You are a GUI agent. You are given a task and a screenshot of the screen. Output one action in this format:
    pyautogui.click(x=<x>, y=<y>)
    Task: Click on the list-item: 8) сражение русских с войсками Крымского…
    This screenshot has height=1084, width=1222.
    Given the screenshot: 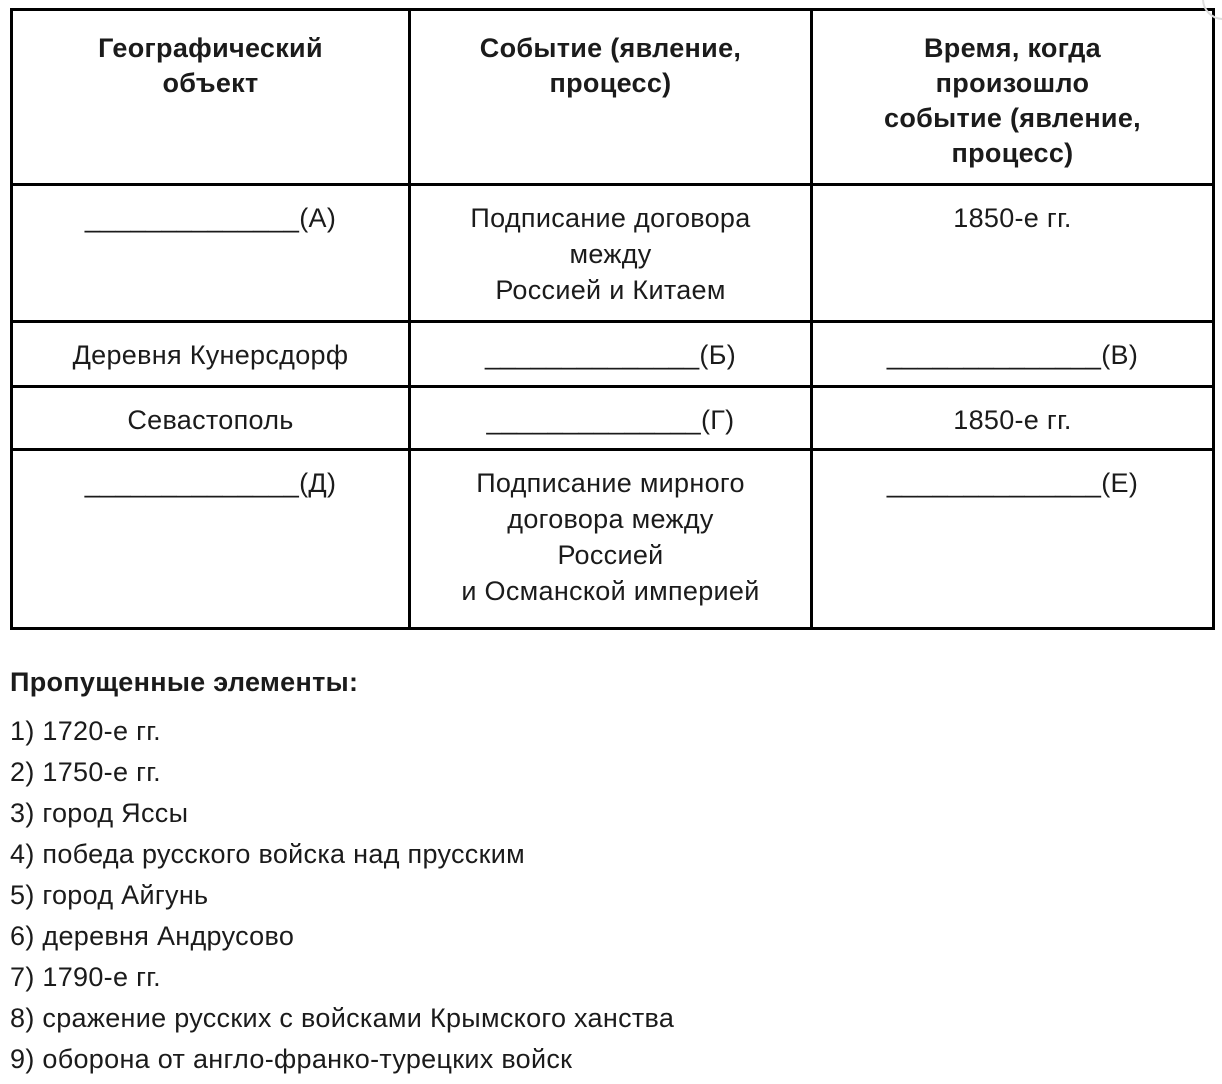 What is the action you would take?
    pyautogui.click(x=342, y=1018)
    